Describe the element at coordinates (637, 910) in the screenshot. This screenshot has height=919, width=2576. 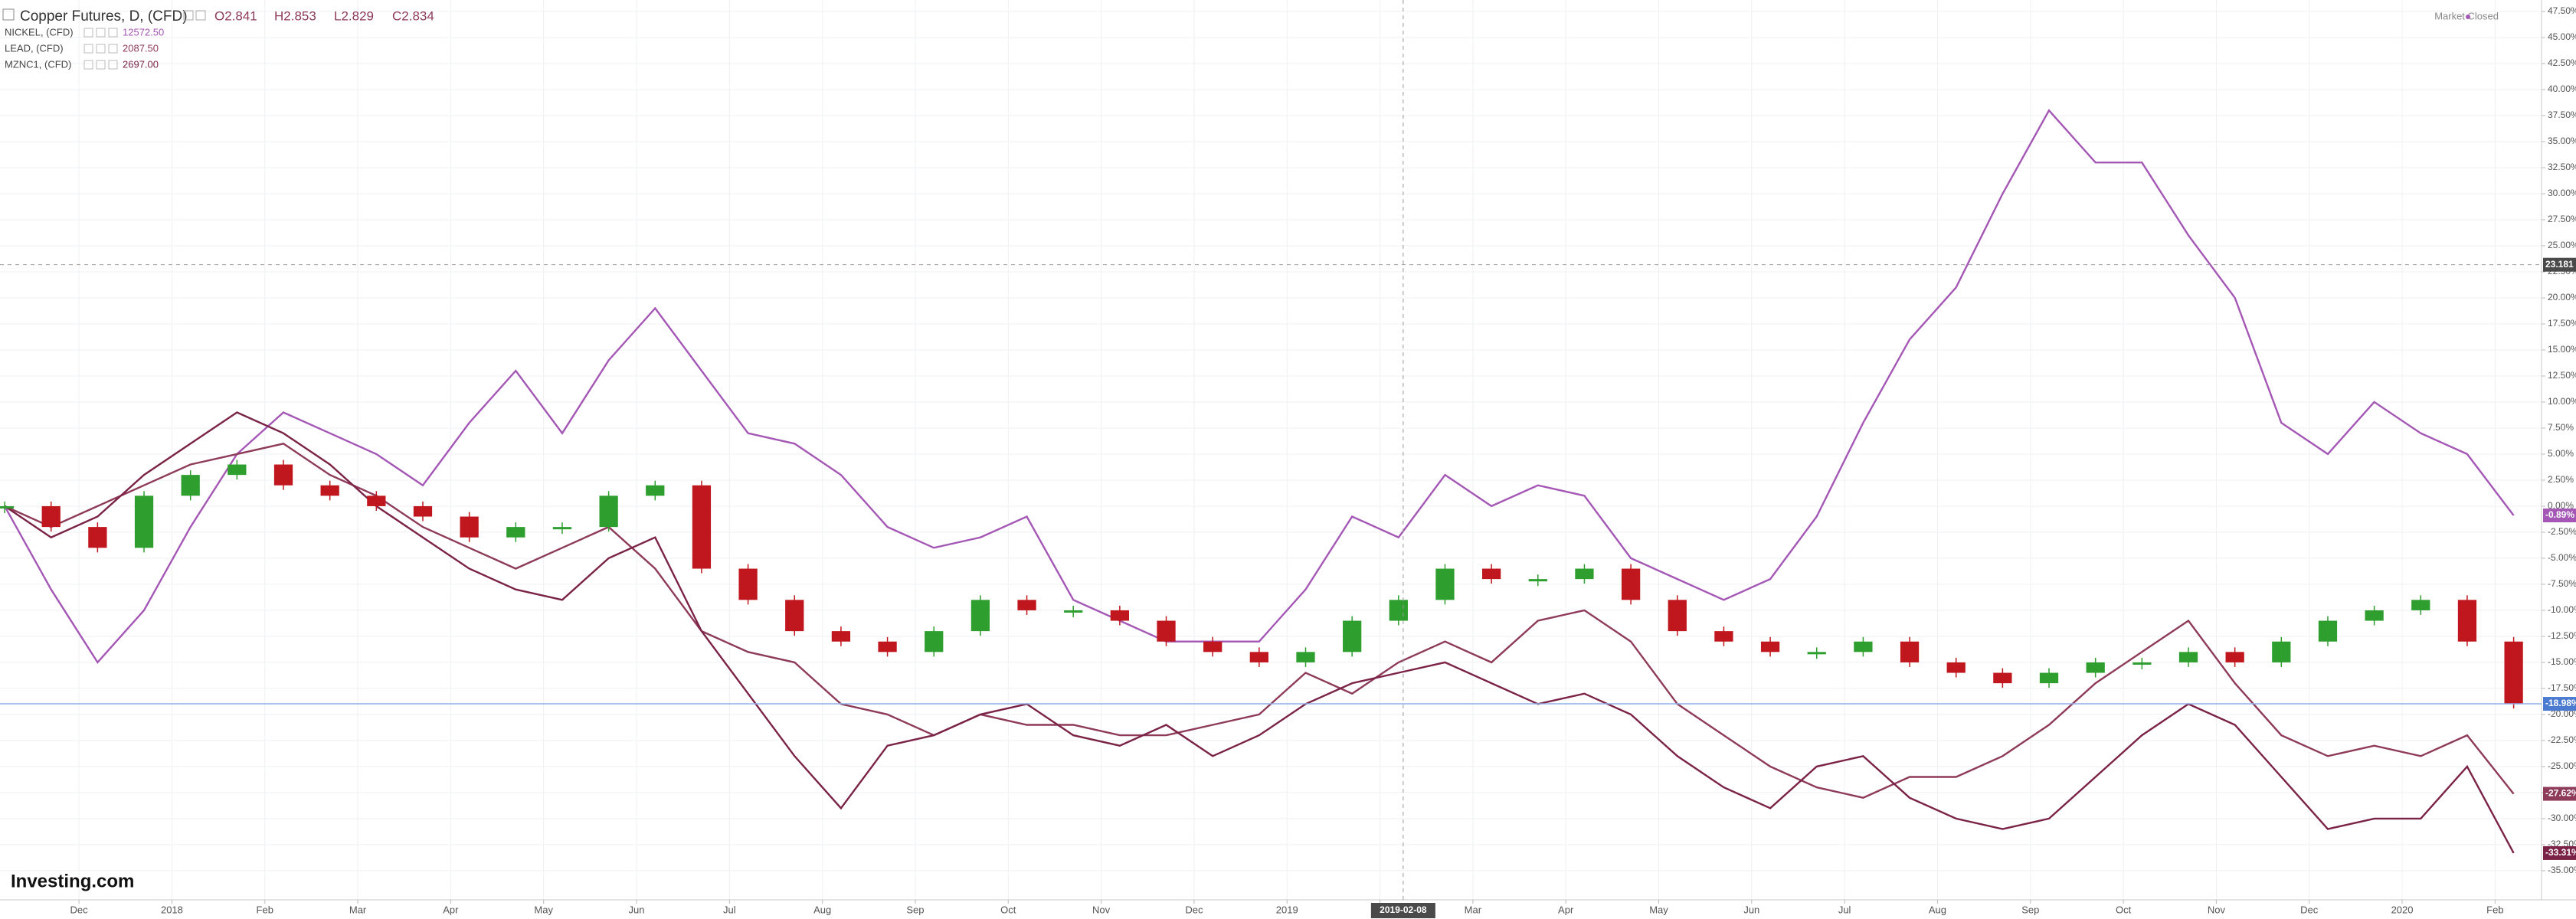
I see `x-tick-label: Jun` at that location.